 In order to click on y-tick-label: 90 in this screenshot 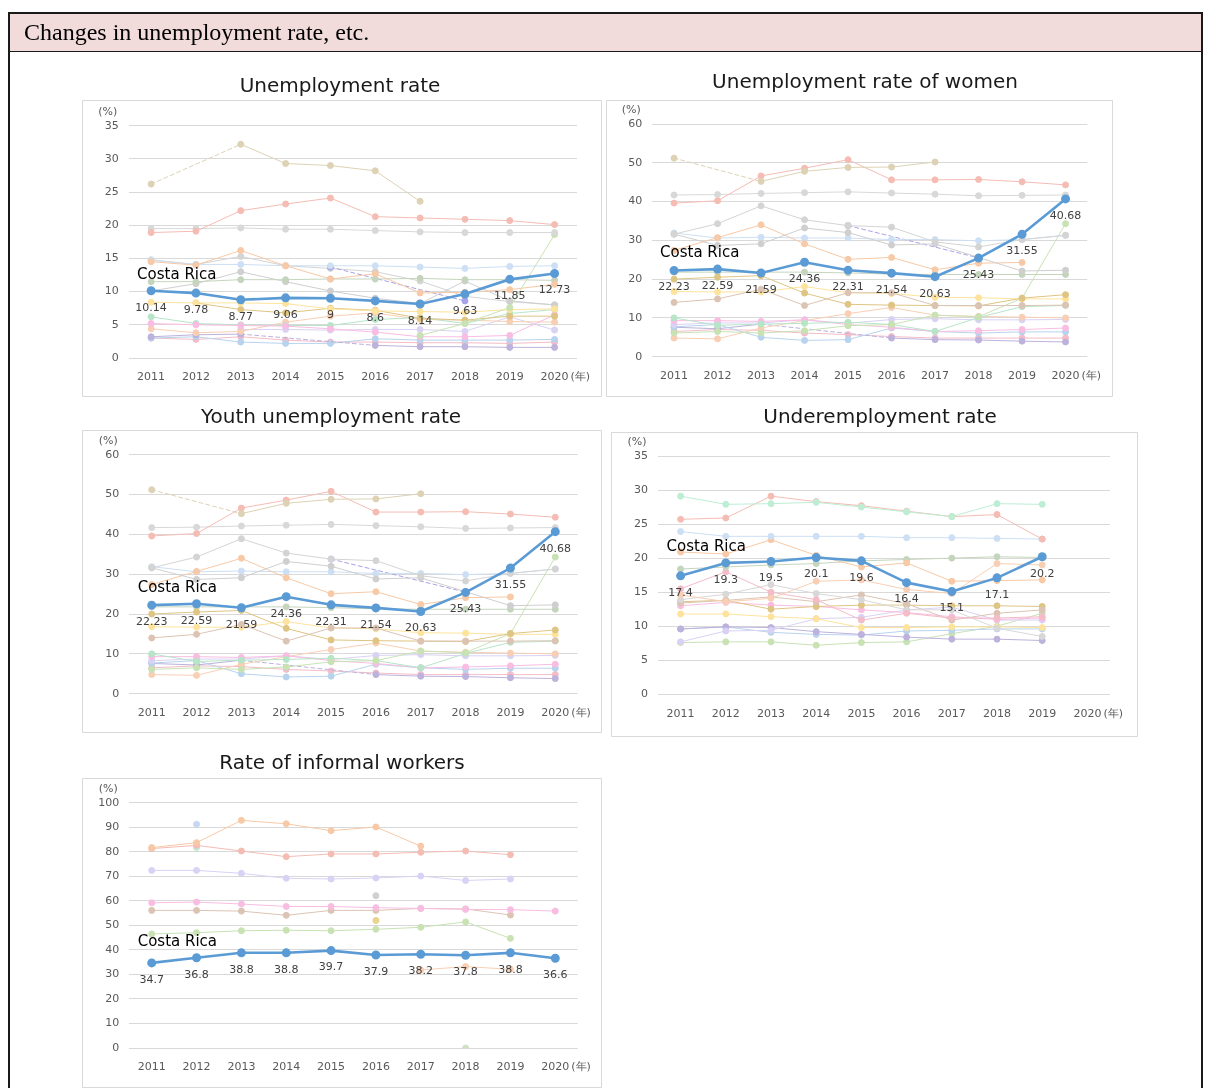, I will do `click(112, 827)`.